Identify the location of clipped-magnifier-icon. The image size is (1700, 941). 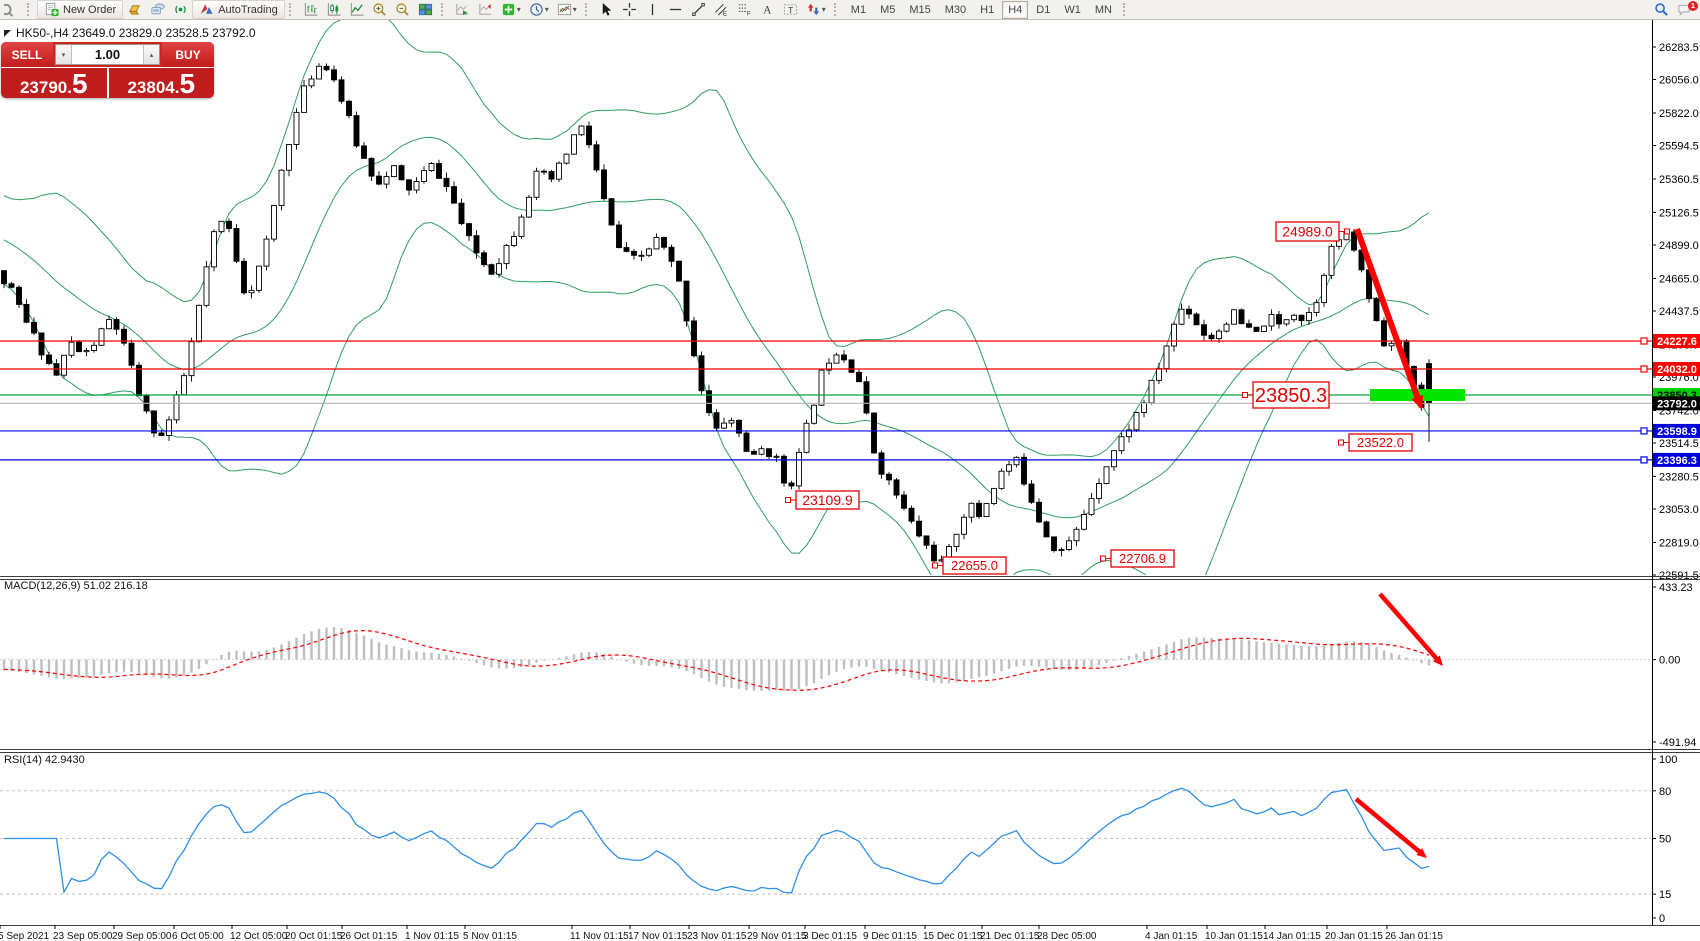
(11, 9).